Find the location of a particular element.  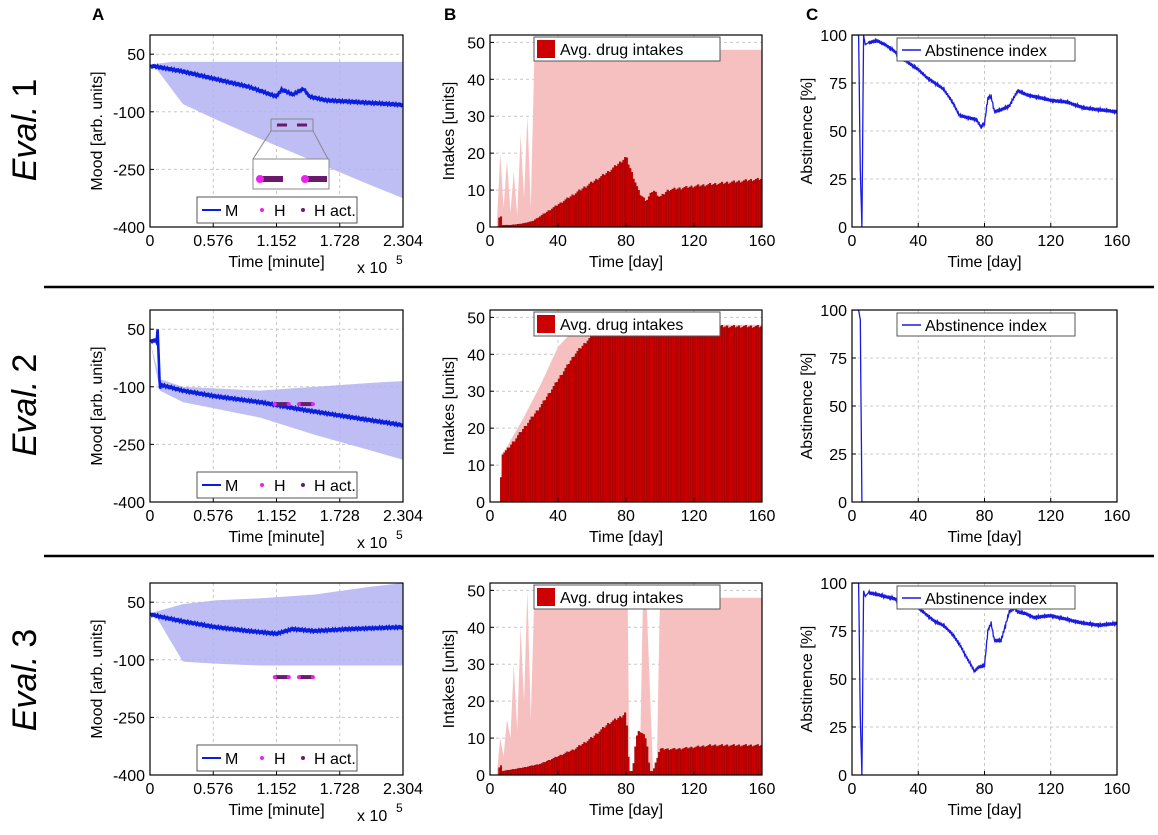

row-label-1-text: Eval. is located at coordinates (25, 144).